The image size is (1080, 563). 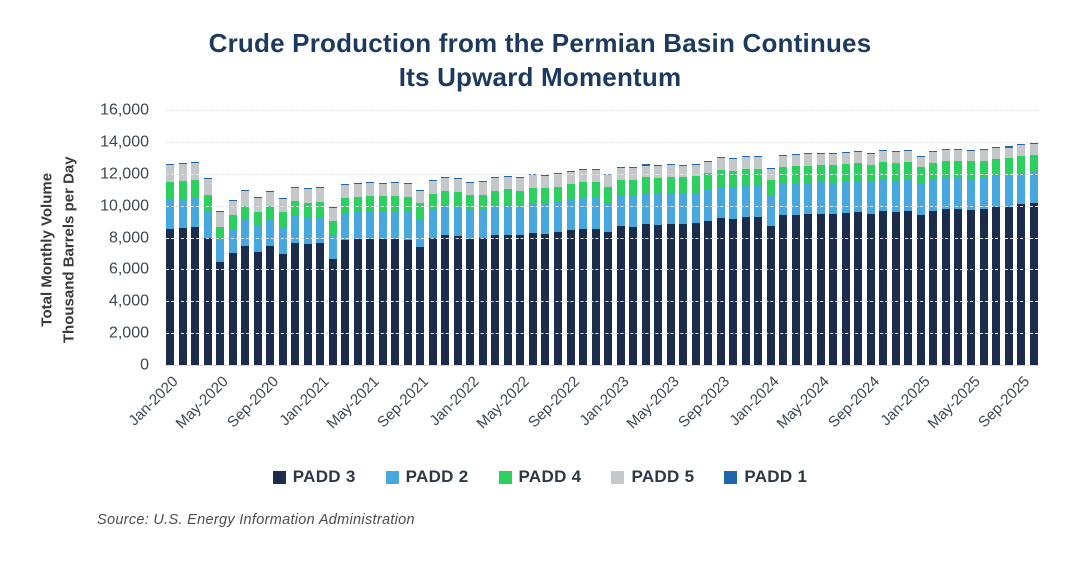 I want to click on segment-padd3-dec-2022, so click(x=608, y=299).